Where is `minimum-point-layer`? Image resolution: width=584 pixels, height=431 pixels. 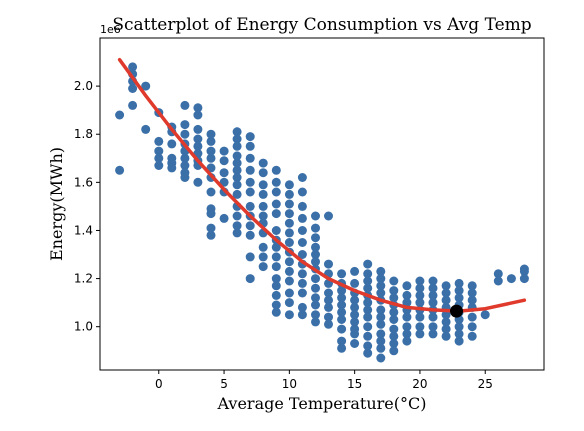
minimum-point-layer is located at coordinates (456, 311).